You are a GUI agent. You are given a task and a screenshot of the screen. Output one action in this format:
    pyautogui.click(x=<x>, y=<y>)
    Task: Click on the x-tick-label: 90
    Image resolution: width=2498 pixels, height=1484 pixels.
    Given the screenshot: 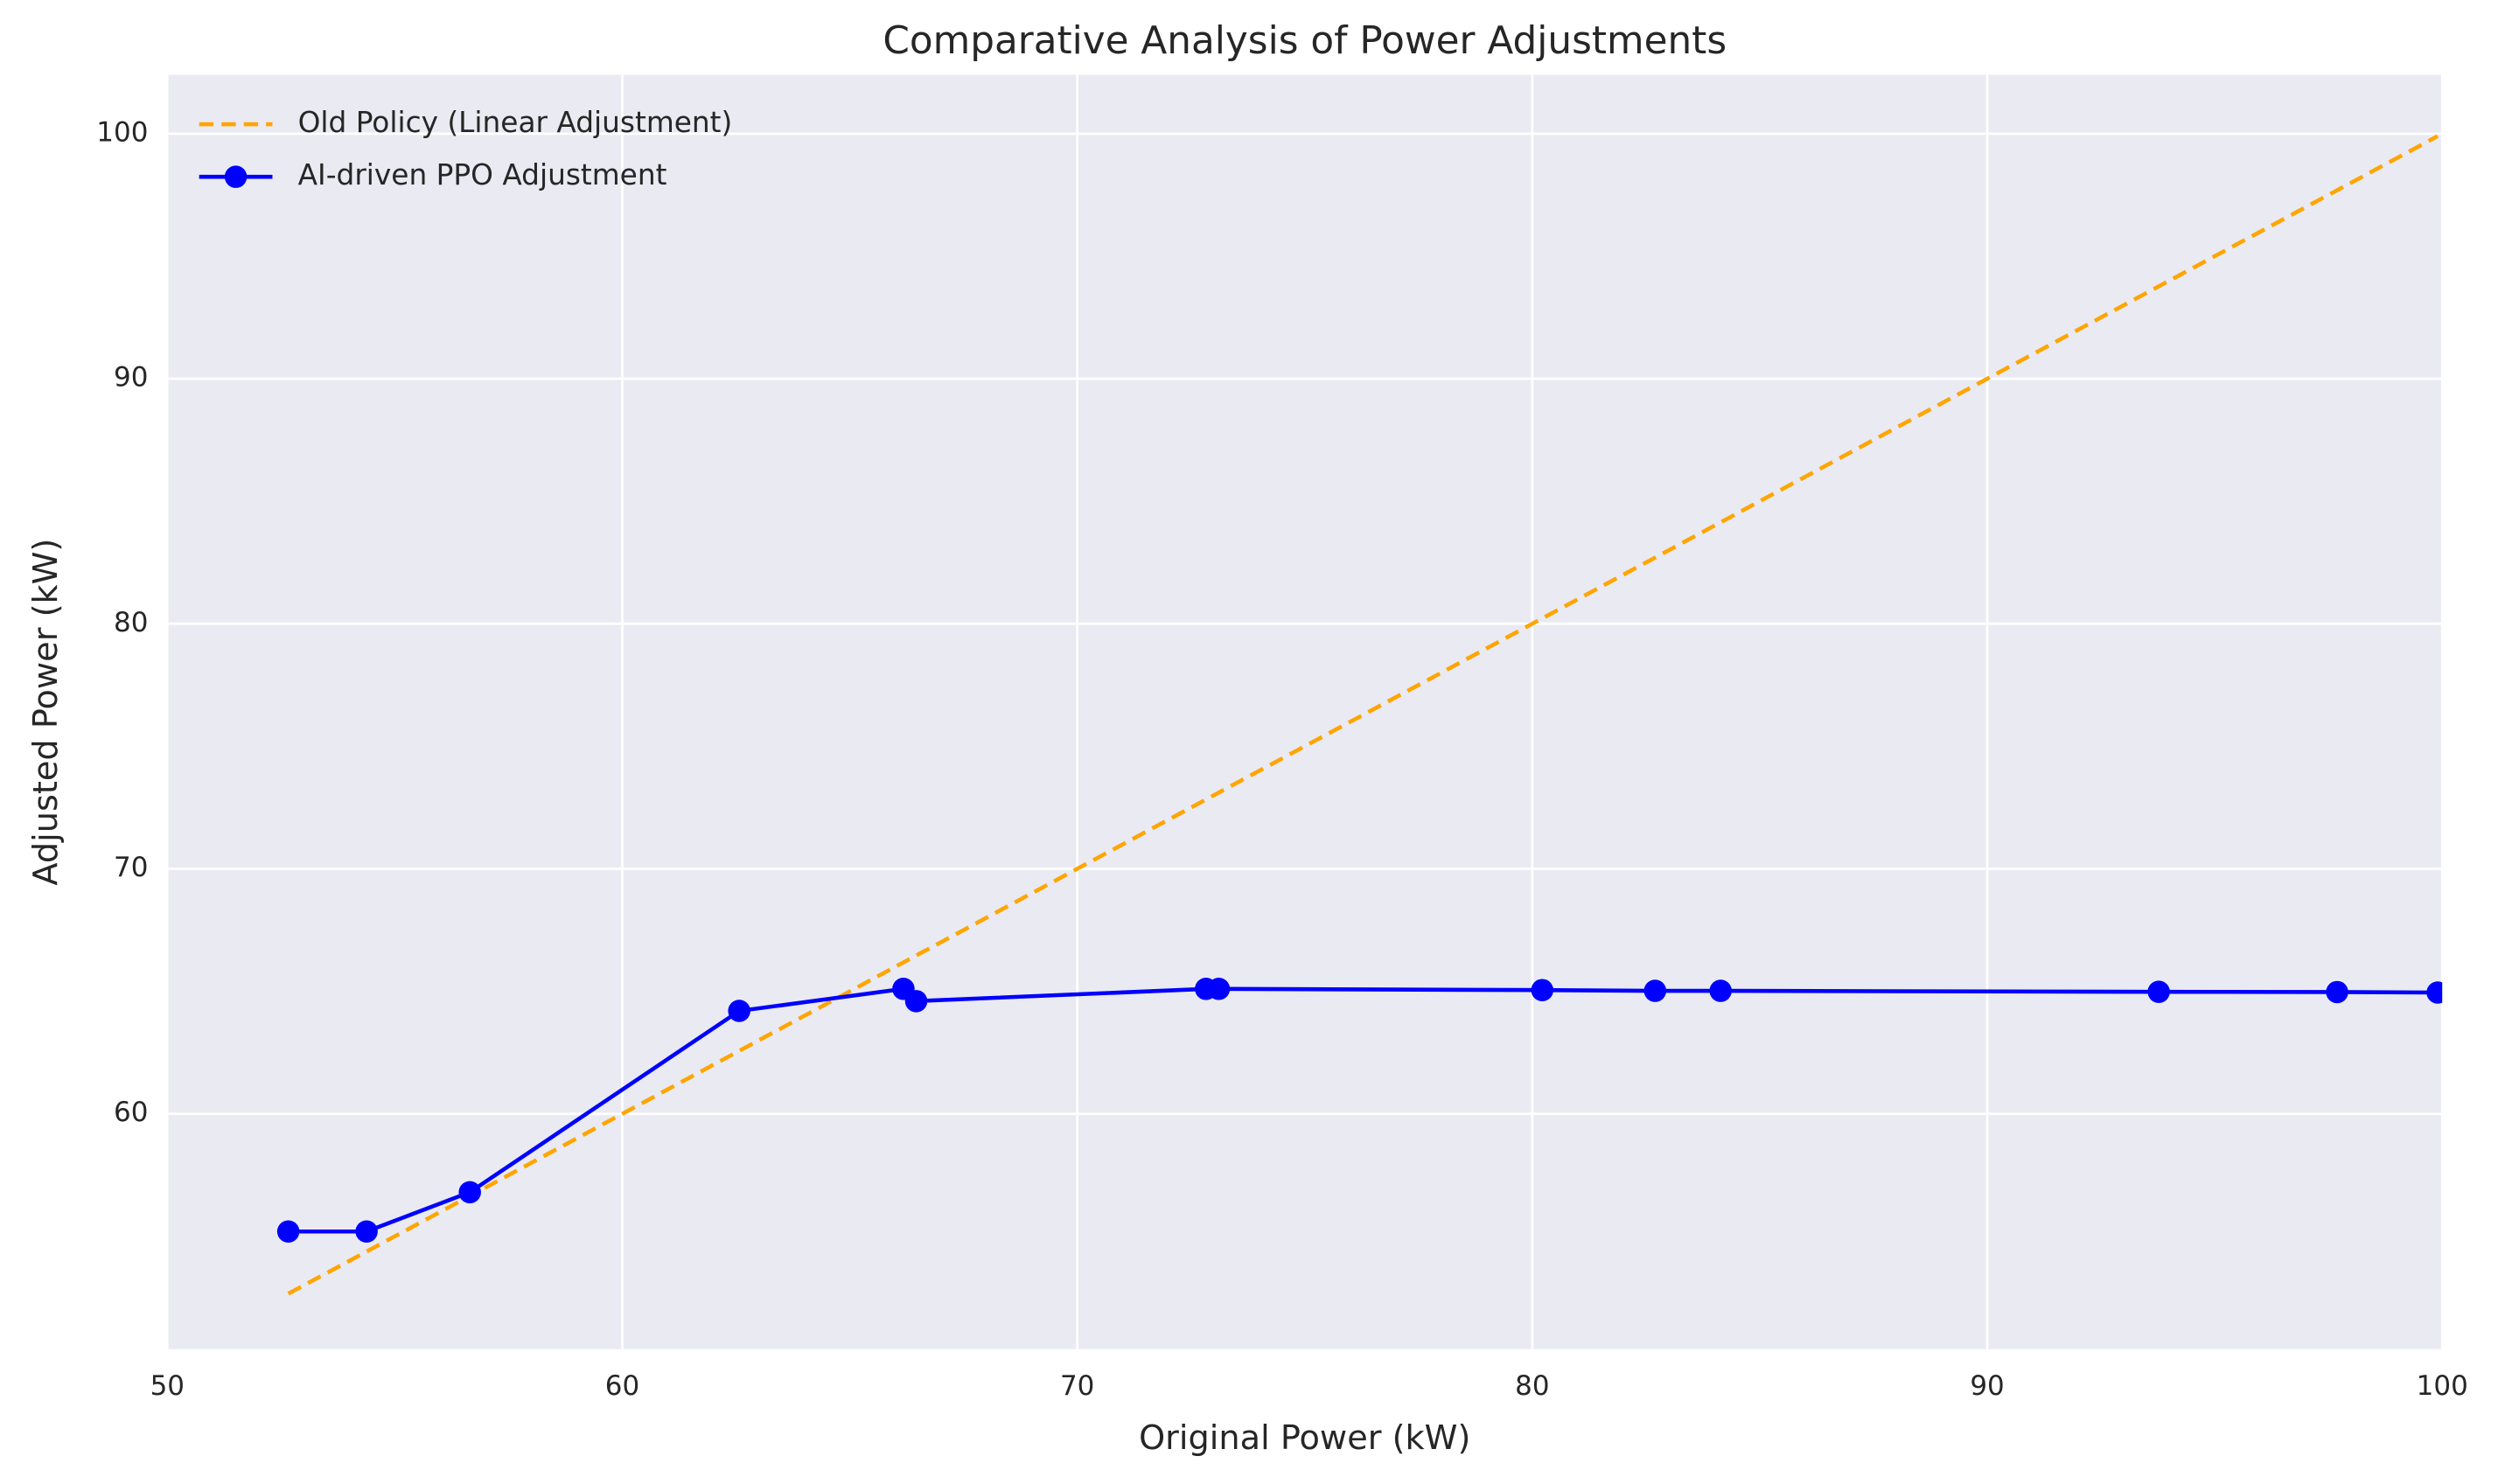 What is the action you would take?
    pyautogui.click(x=1987, y=1386)
    